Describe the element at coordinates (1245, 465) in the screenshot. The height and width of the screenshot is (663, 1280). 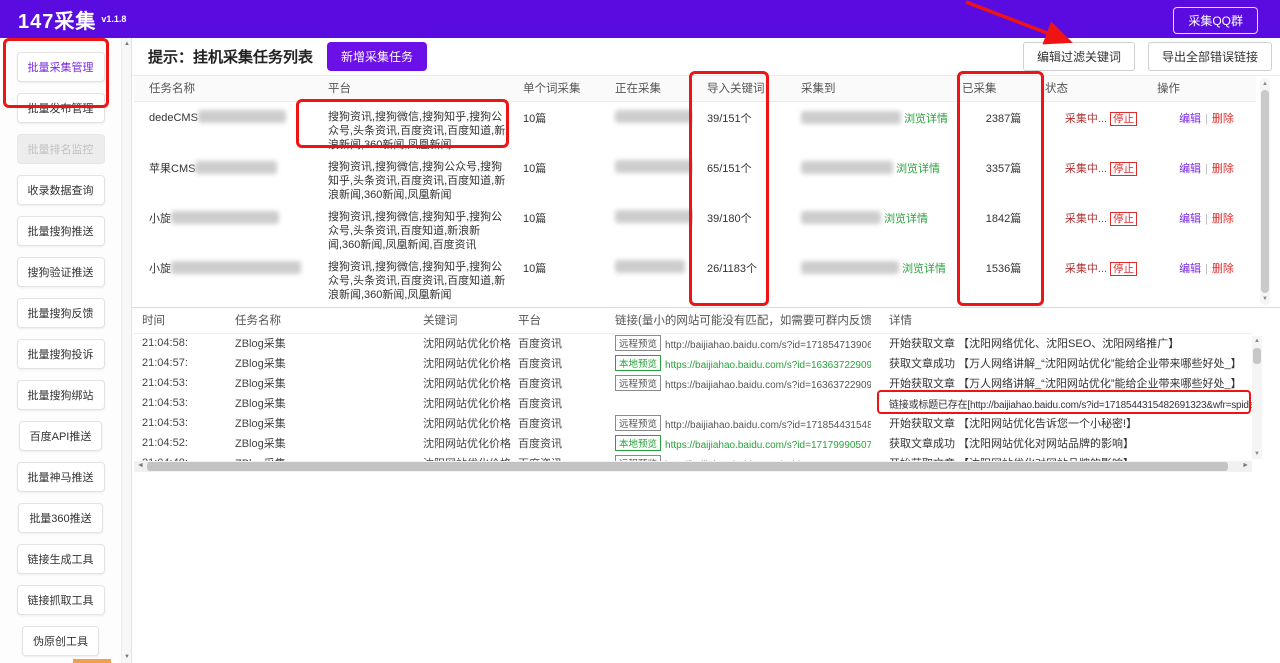
I see `scroll-right-icon: ►` at that location.